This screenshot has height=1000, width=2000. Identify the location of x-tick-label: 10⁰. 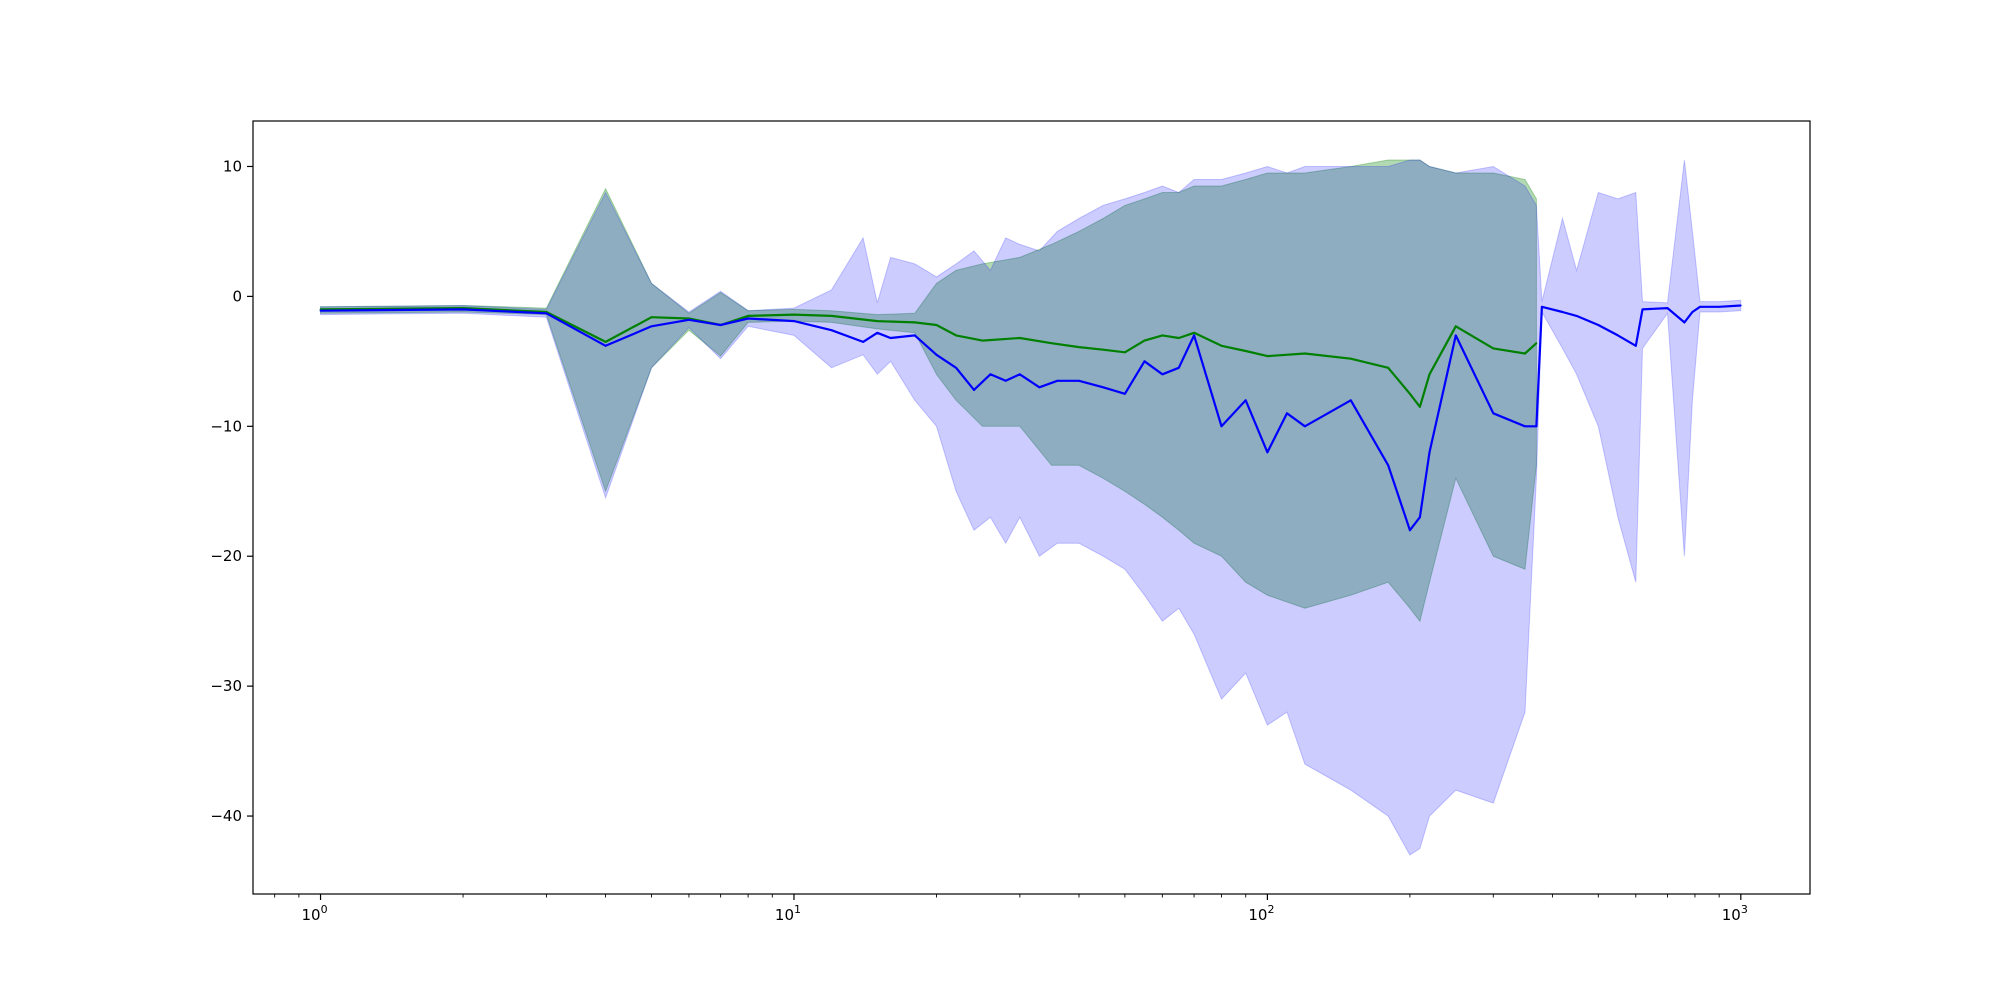
(314, 913).